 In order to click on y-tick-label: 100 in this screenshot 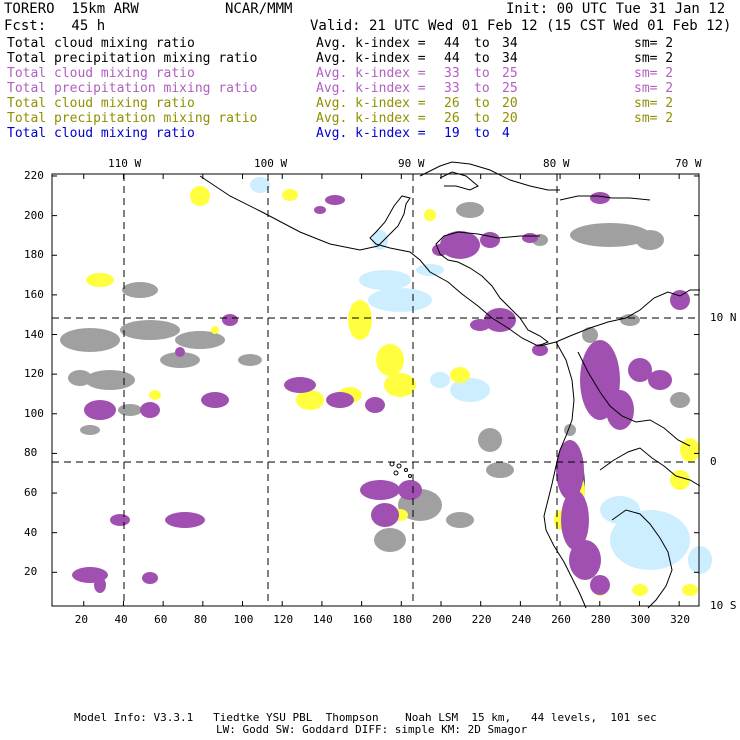, I will do `click(34, 413)`.